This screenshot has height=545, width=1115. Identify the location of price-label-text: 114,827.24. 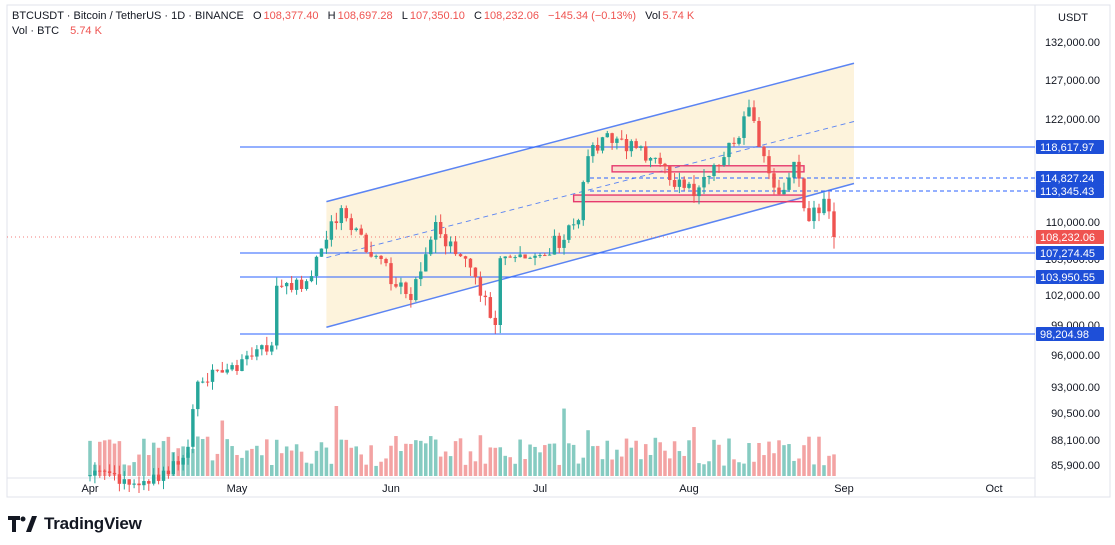
(1067, 179).